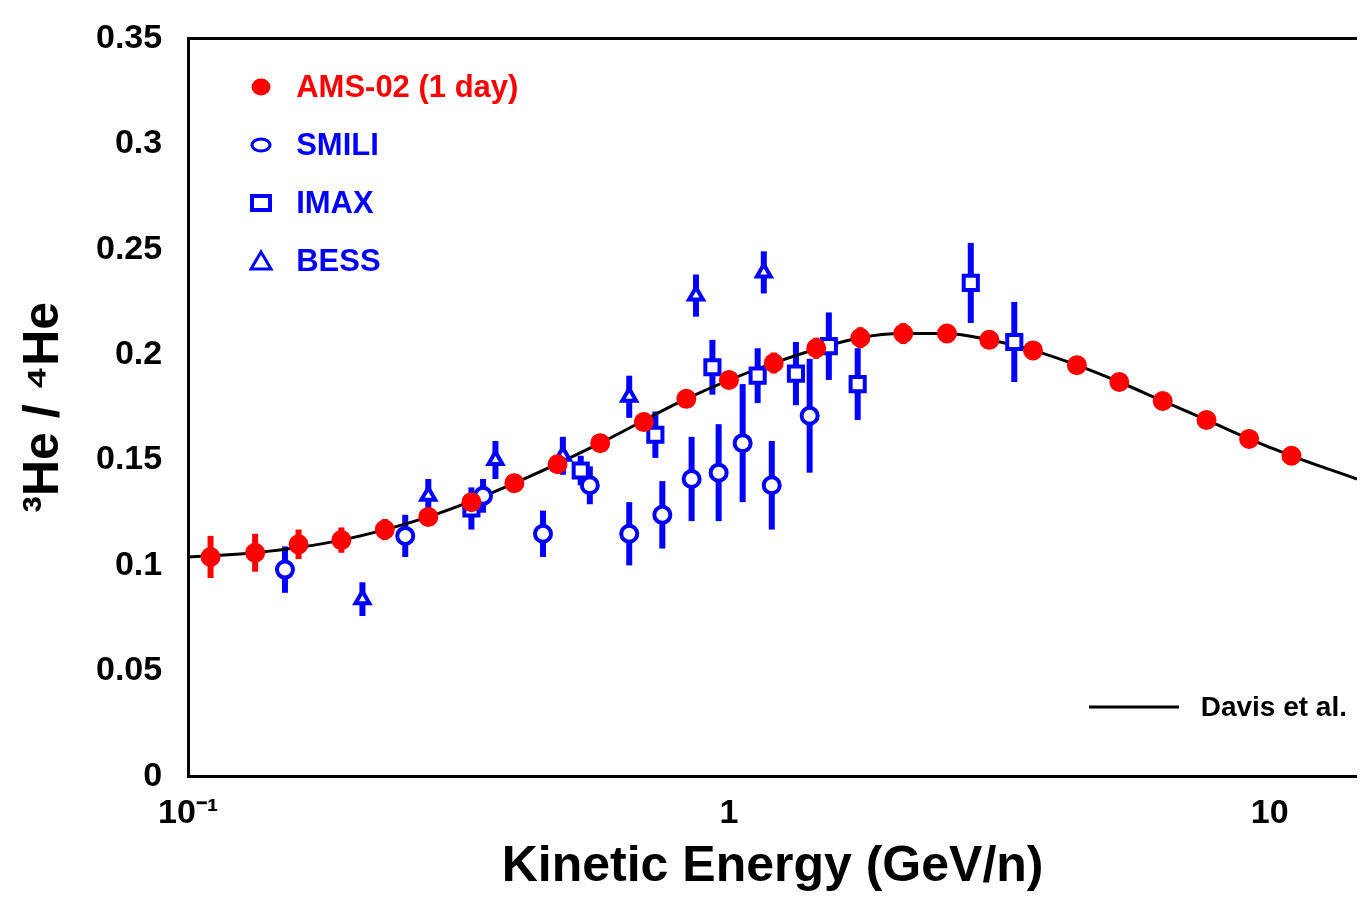  Describe the element at coordinates (129, 246) in the screenshot. I see `y-tick-label: 0.25` at that location.